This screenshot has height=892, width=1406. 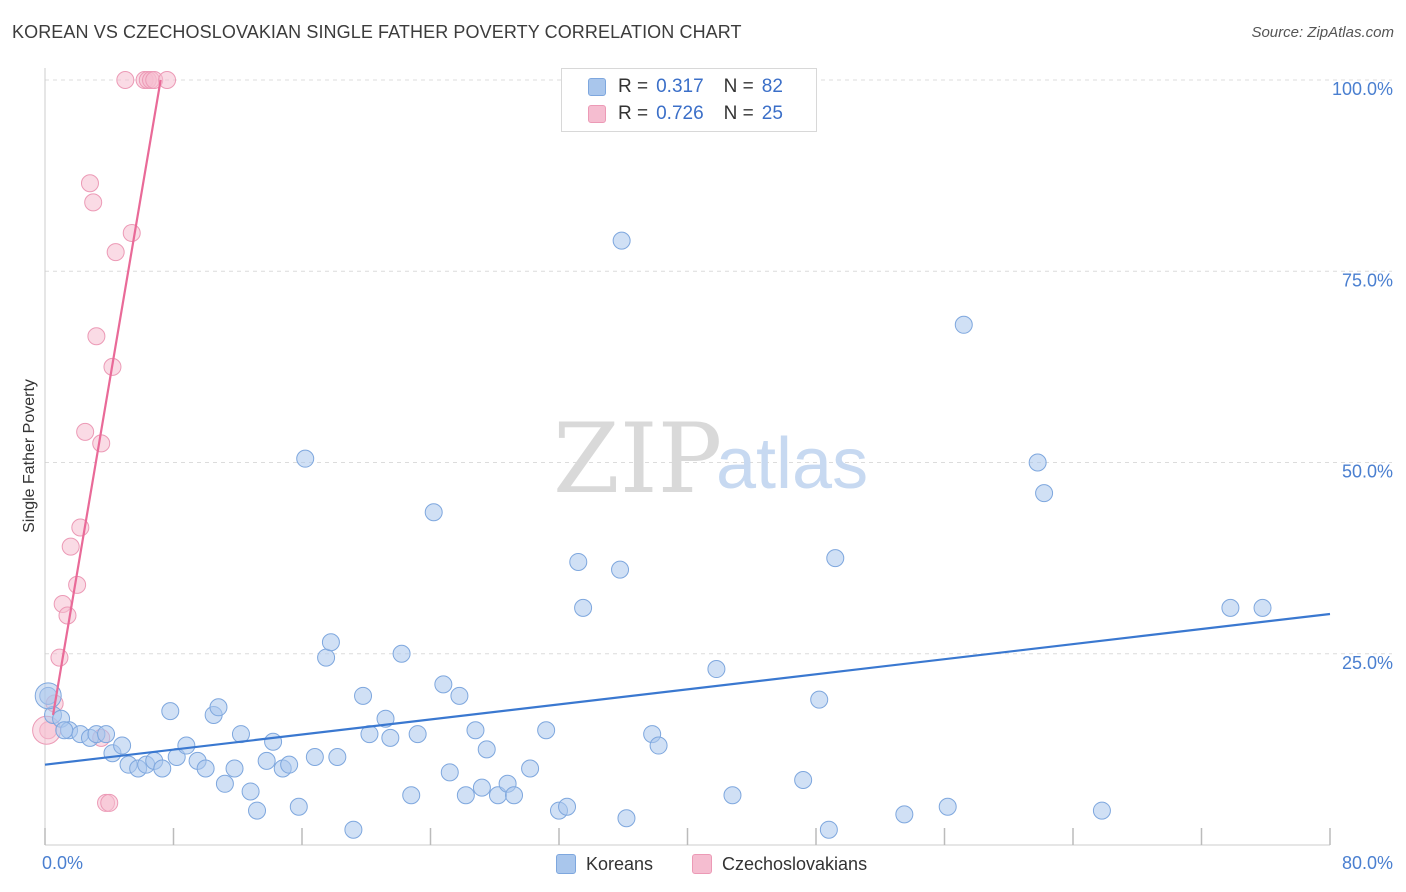 What do you see at coordinates (620, 863) in the screenshot?
I see `koreans-label: Koreans` at bounding box center [620, 863].